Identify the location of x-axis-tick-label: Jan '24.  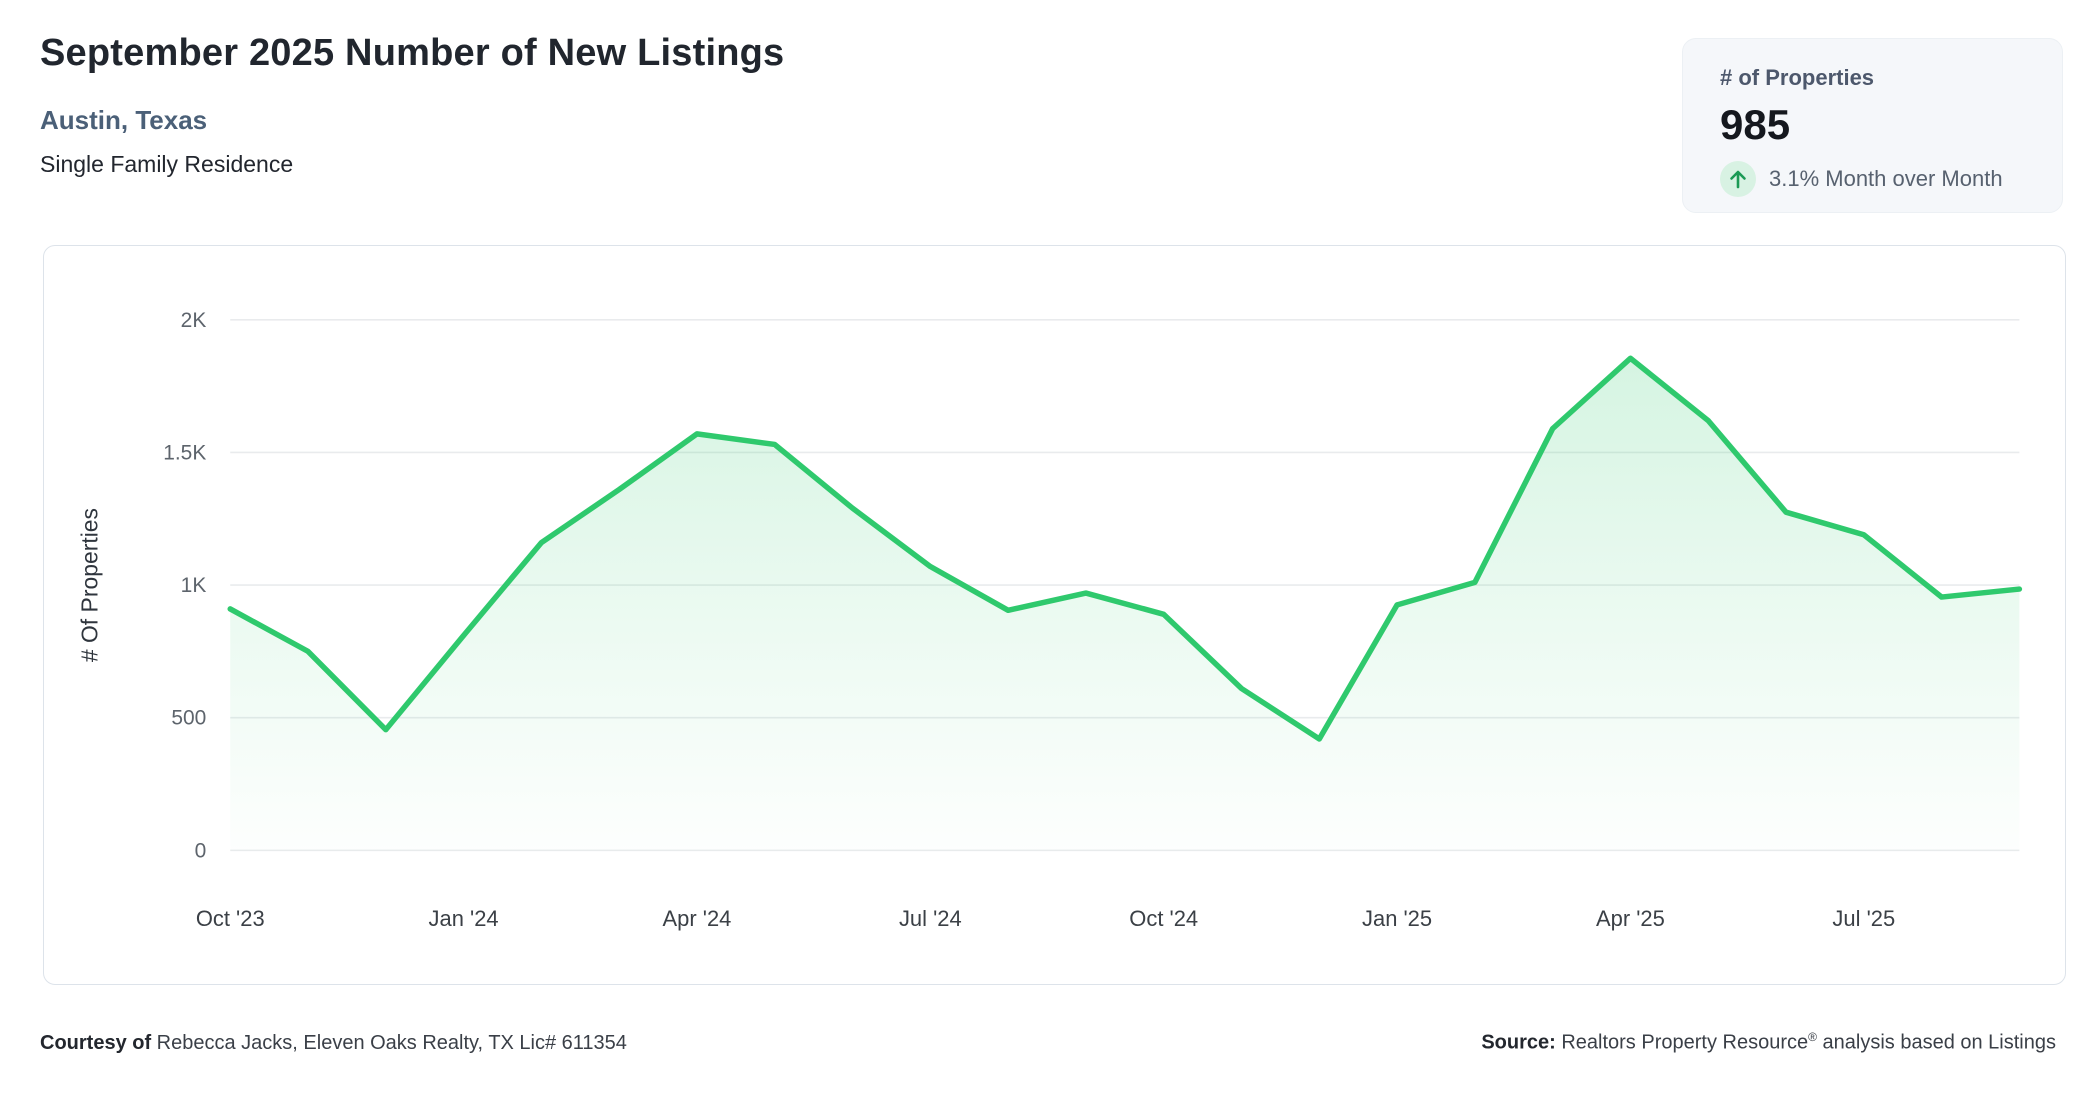
(464, 918).